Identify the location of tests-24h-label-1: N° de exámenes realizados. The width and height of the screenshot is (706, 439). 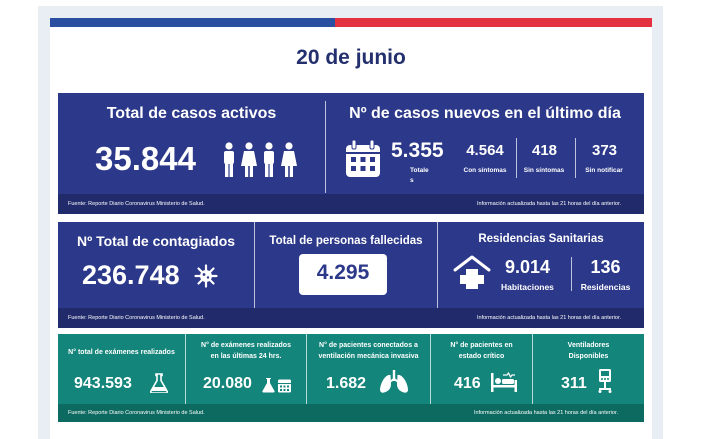
(246, 345).